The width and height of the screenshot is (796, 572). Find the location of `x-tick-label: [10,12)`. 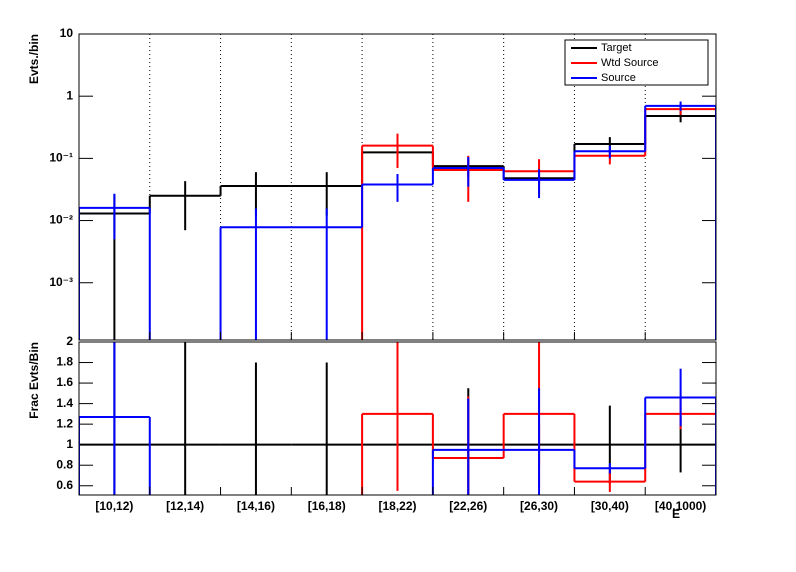

x-tick-label: [10,12) is located at coordinates (114, 506).